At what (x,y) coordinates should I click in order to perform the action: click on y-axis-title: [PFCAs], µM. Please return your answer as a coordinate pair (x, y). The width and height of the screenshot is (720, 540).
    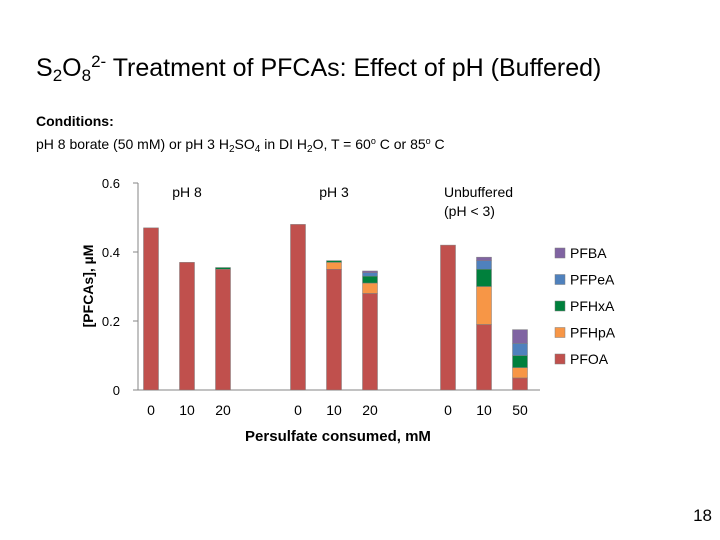
    Looking at the image, I should click on (88, 286).